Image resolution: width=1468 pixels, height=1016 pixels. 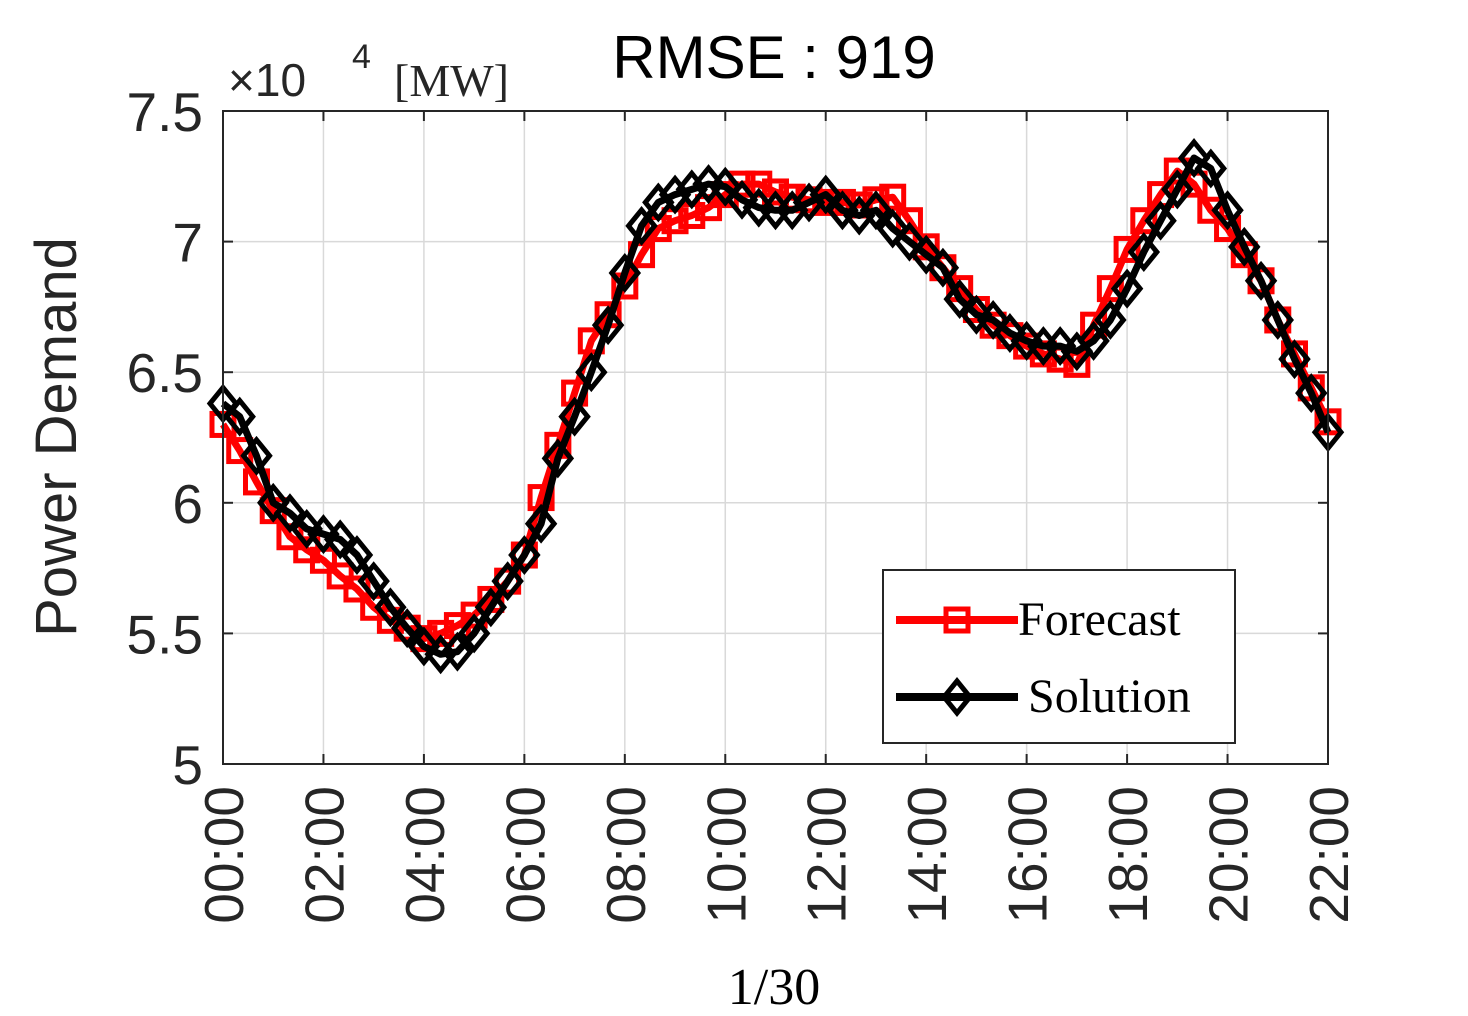 I want to click on y-tick-label: 7, so click(x=187, y=243).